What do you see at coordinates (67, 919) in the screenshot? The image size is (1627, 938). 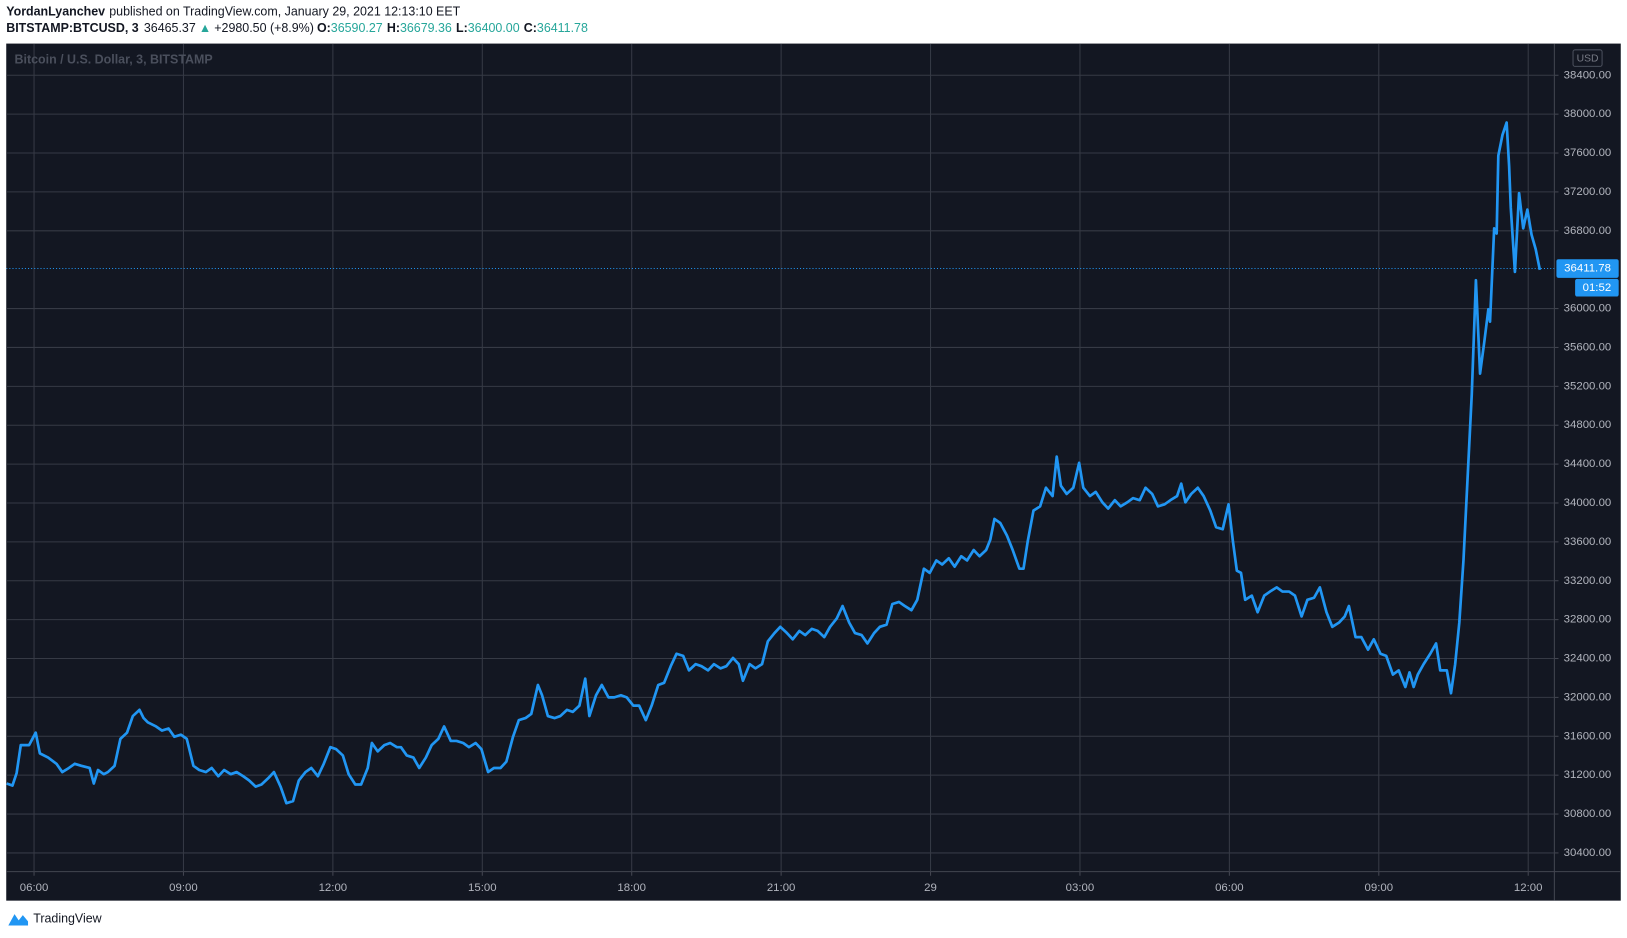 I see `footer-brand: TradingView` at bounding box center [67, 919].